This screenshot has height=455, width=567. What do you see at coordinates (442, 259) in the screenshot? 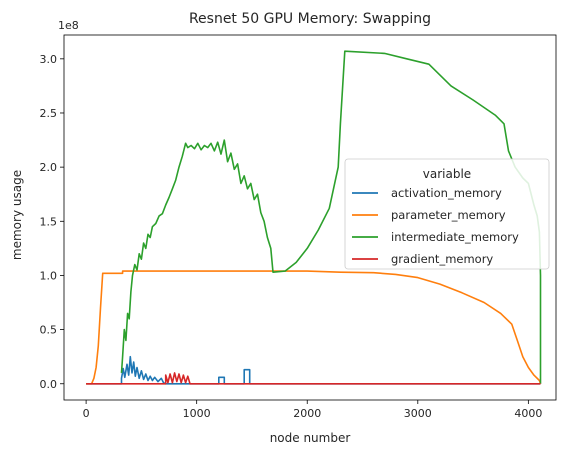
I see `legend-entry-label: gradient_memory` at bounding box center [442, 259].